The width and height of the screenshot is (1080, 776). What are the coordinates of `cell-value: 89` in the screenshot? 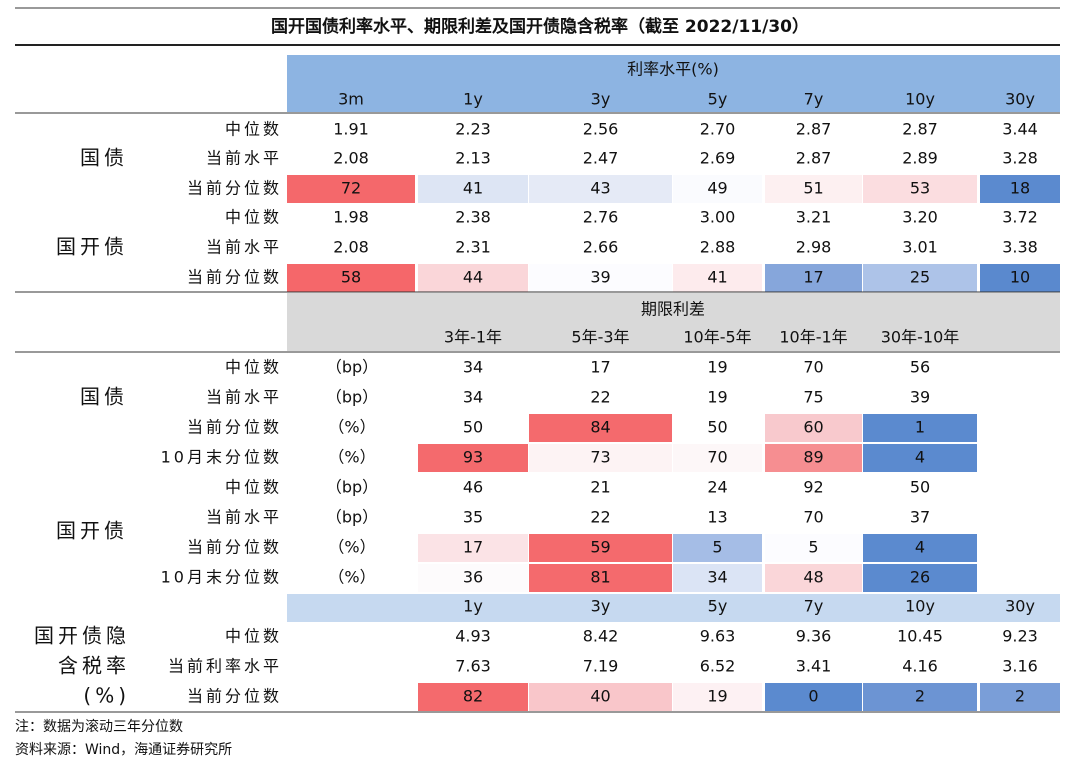 It's located at (813, 457).